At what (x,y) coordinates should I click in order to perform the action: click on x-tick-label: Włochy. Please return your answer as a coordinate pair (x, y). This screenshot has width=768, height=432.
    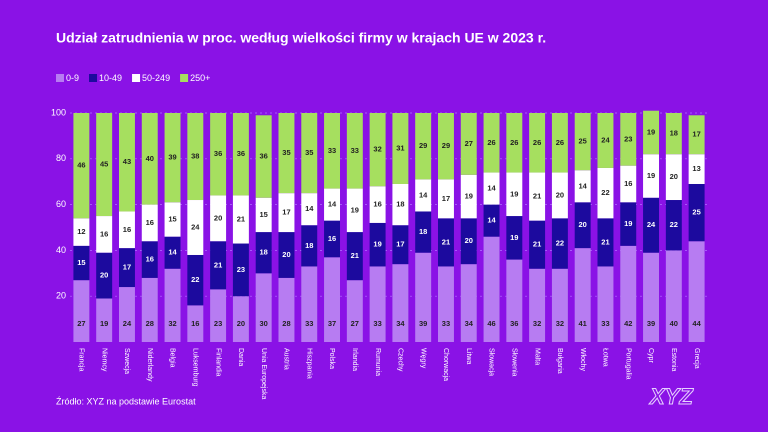
    Looking at the image, I should click on (582, 359).